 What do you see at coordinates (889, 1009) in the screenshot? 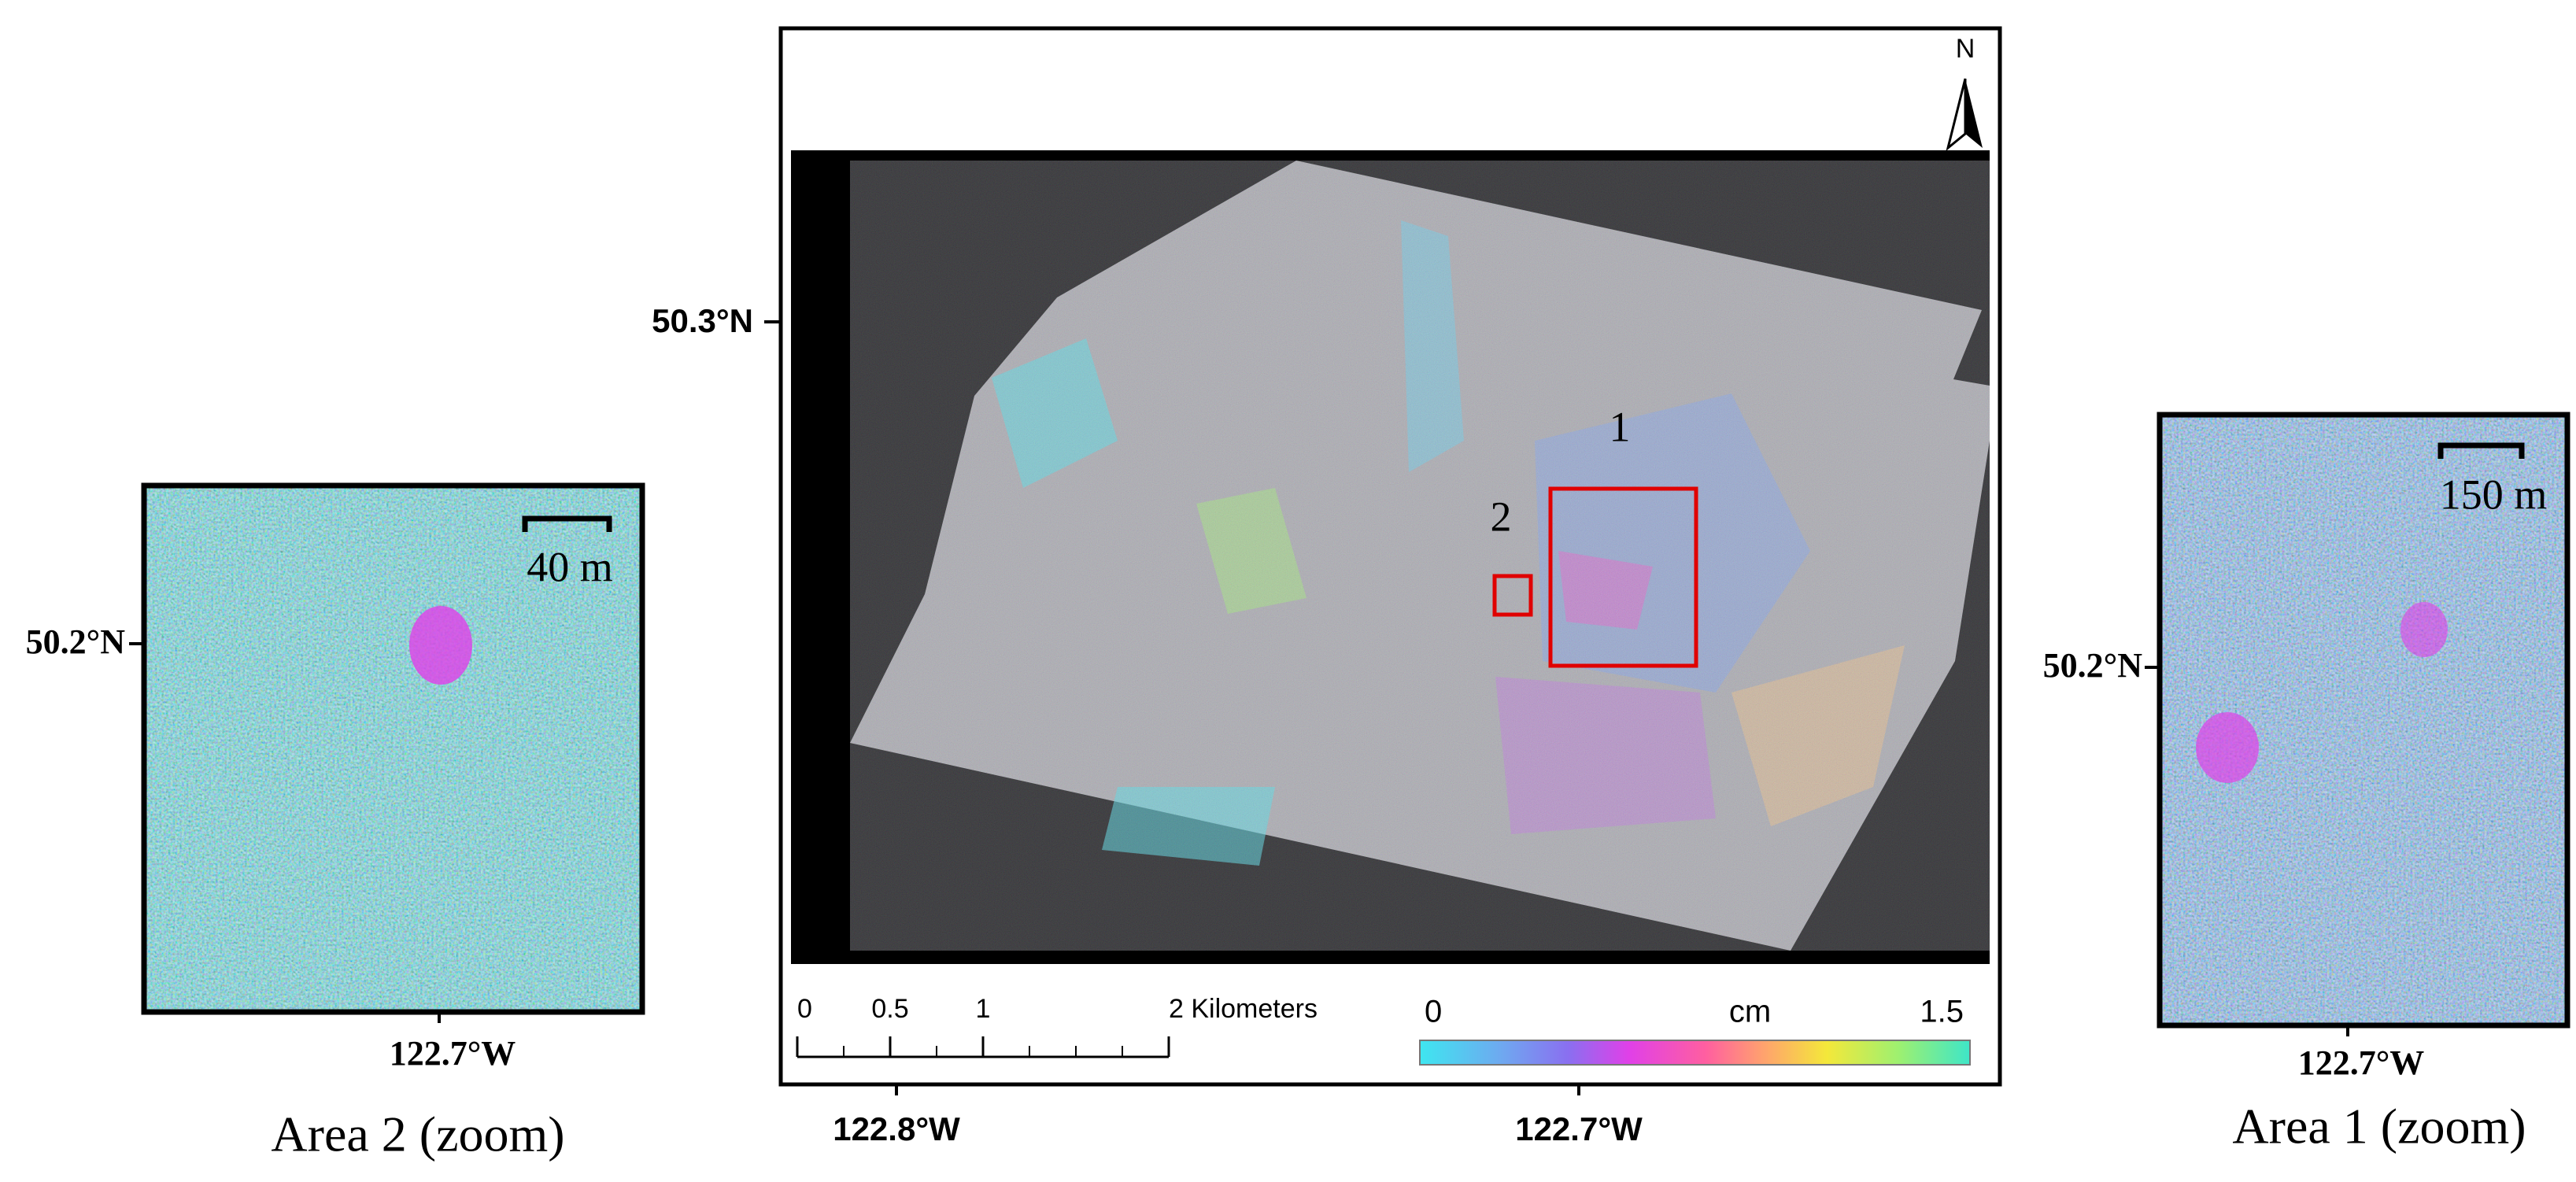
I see `scale-bar-label: 0.5` at bounding box center [889, 1009].